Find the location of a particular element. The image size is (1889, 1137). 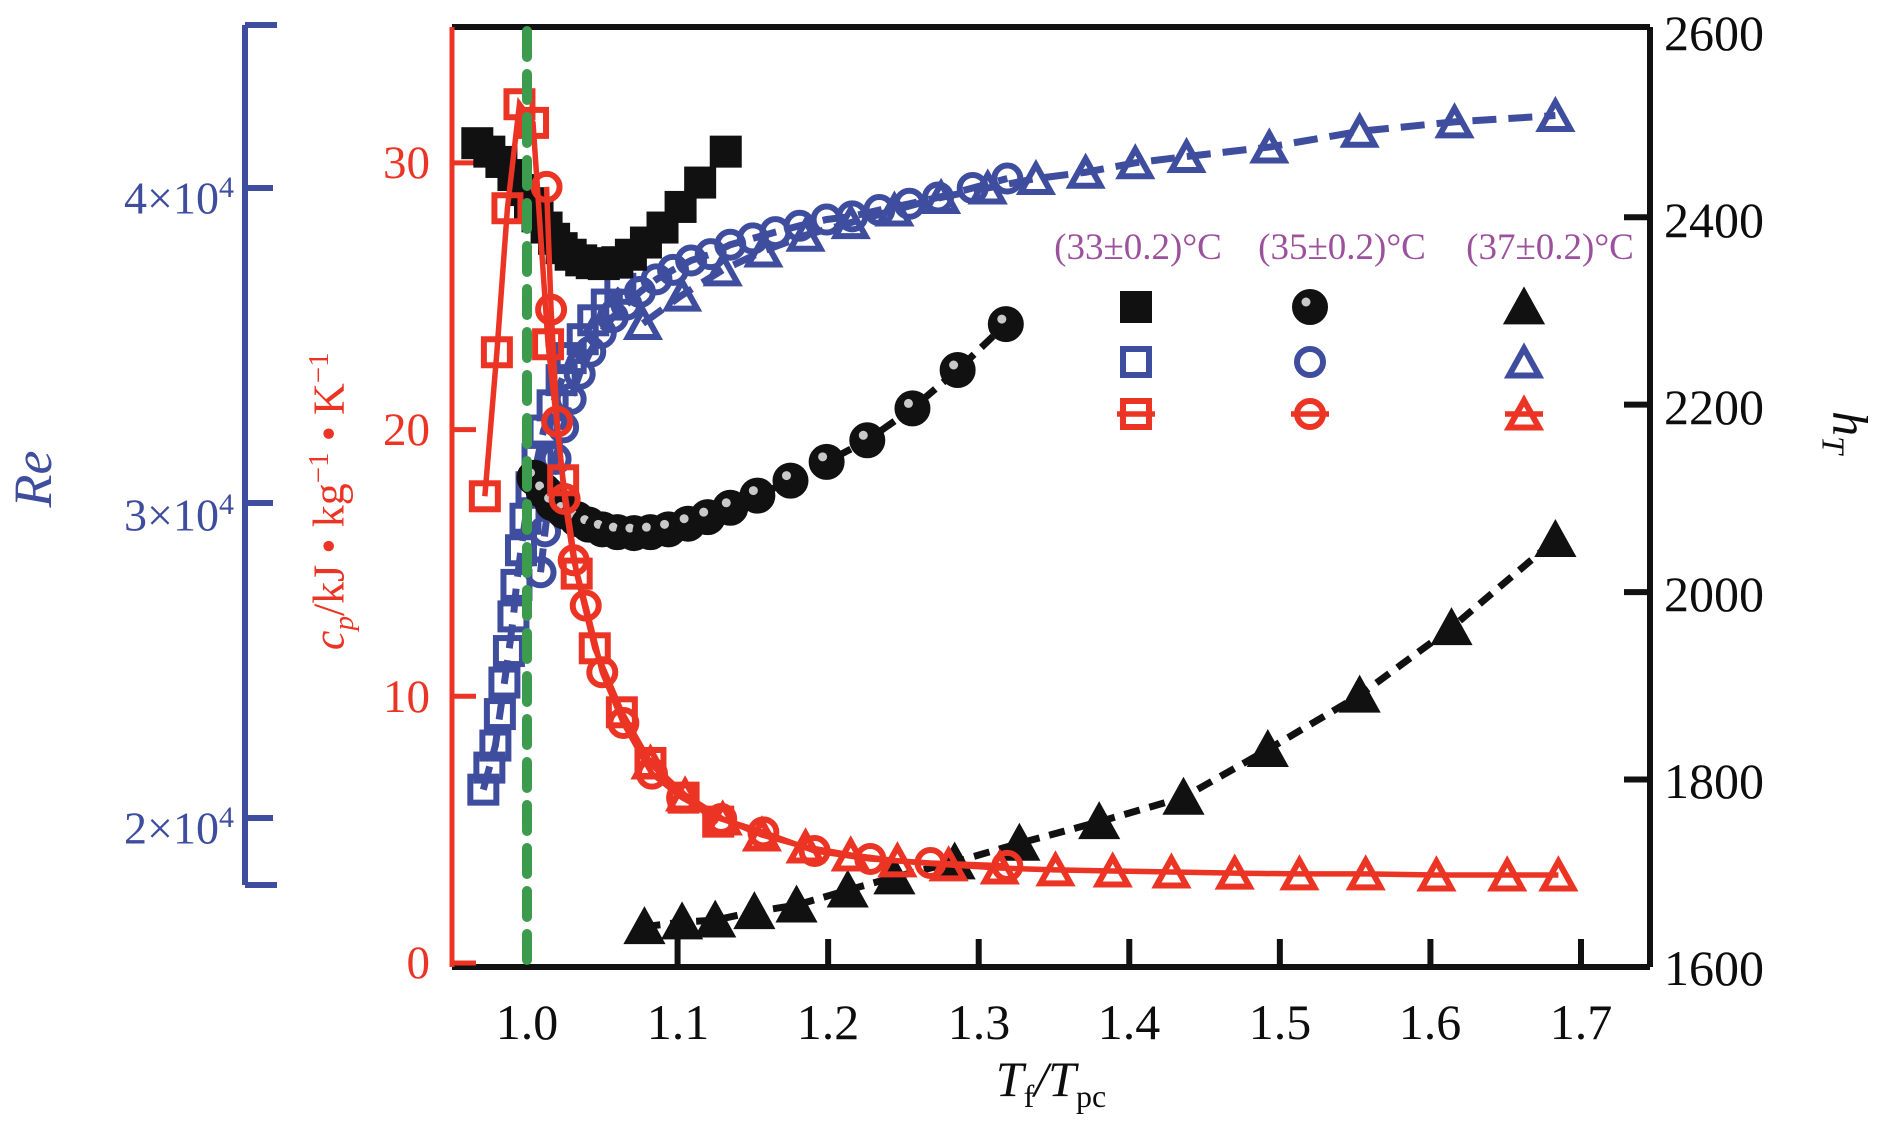

ht-tick-2200: 2200 is located at coordinates (1714, 407).